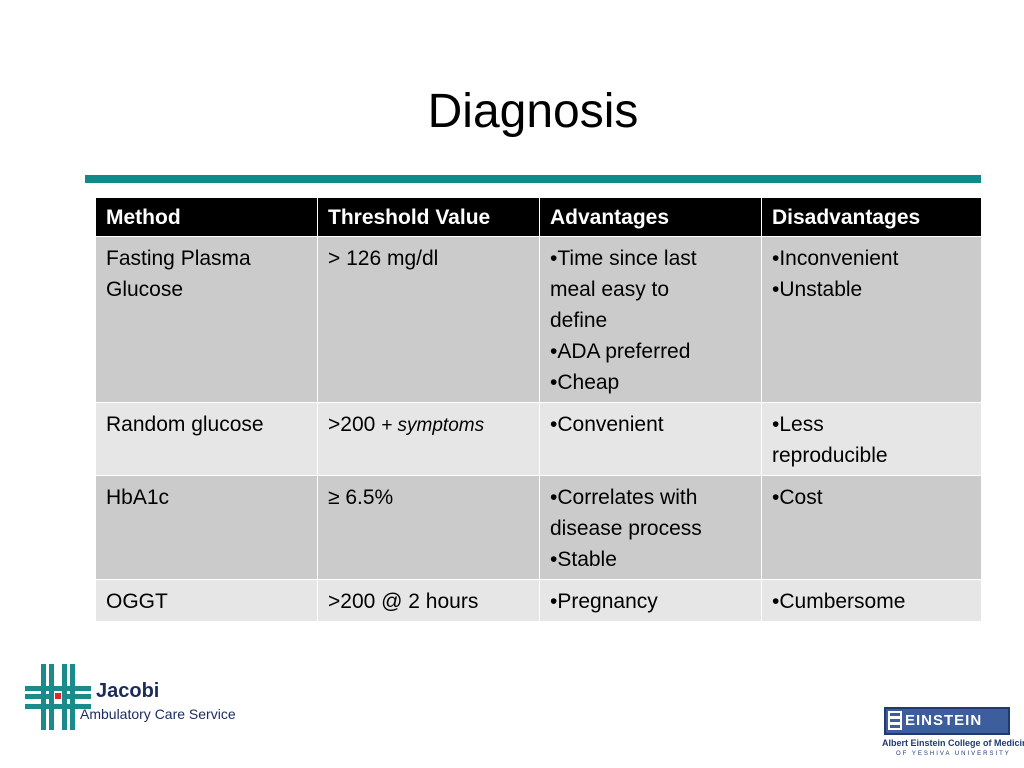 The height and width of the screenshot is (768, 1024). What do you see at coordinates (817, 289) in the screenshot?
I see `cell-line: •Unstable` at bounding box center [817, 289].